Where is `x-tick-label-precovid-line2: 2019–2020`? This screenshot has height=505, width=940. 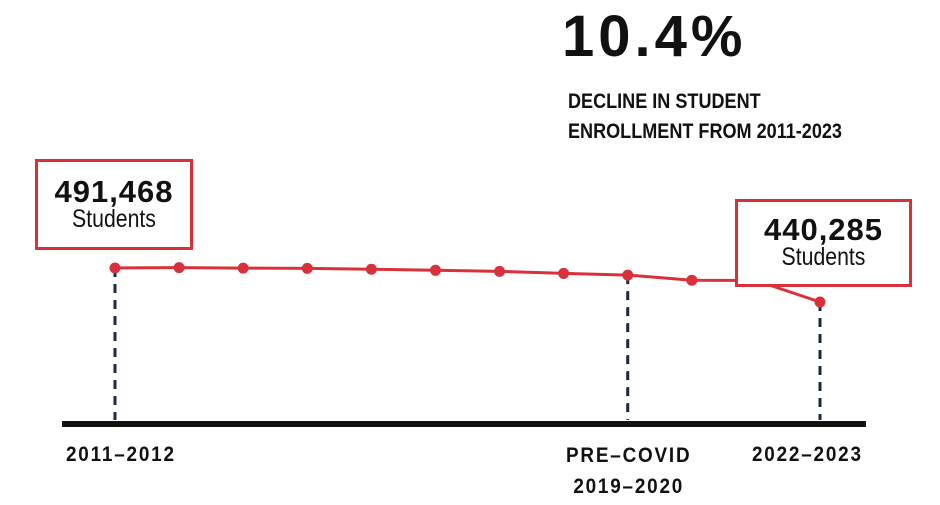 x-tick-label-precovid-line2: 2019–2020 is located at coordinates (629, 486).